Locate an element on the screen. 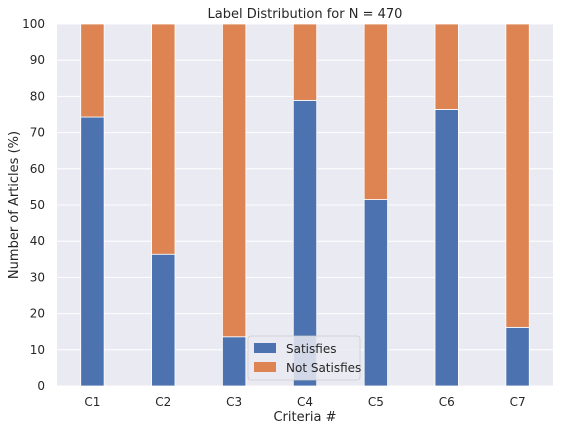 Image resolution: width=566 pixels, height=437 pixels. bar-C7-not-satisfies is located at coordinates (517, 175).